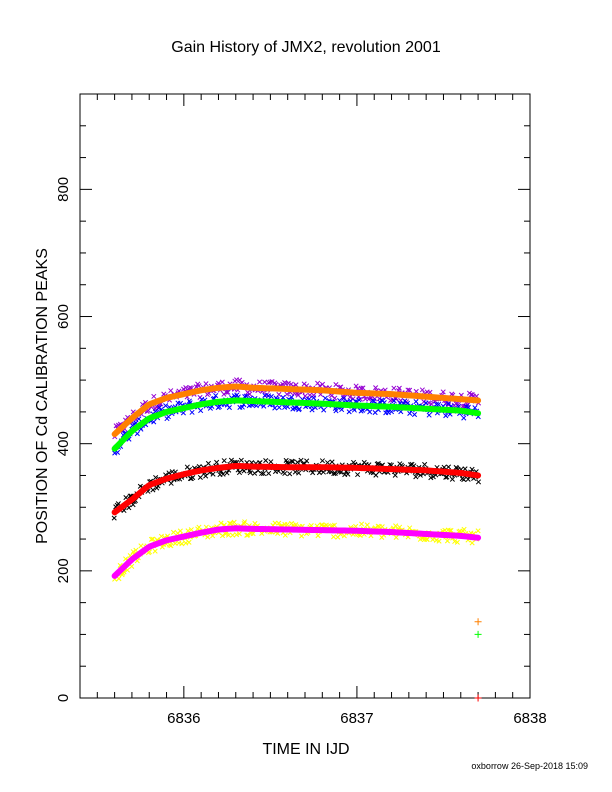 Image resolution: width=612 pixels, height=792 pixels. I want to click on y-tick-label: 400, so click(63, 443).